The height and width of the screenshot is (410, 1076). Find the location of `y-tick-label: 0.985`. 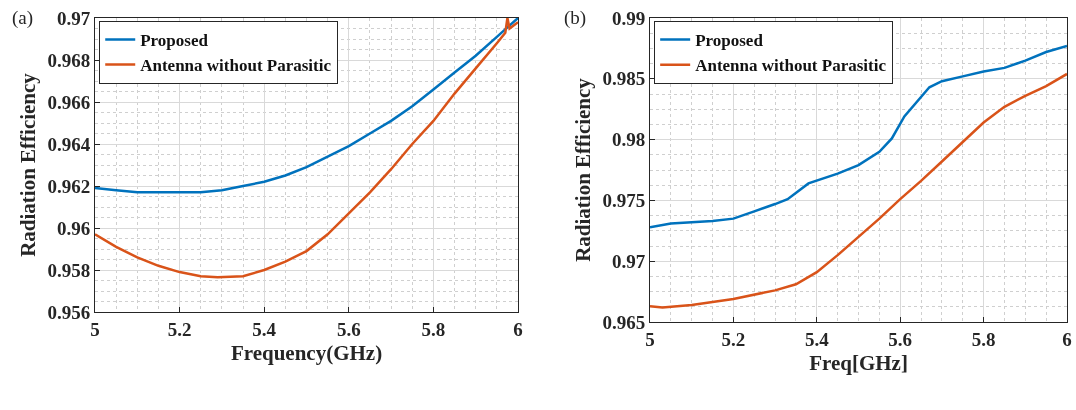

y-tick-label: 0.985 is located at coordinates (624, 79).